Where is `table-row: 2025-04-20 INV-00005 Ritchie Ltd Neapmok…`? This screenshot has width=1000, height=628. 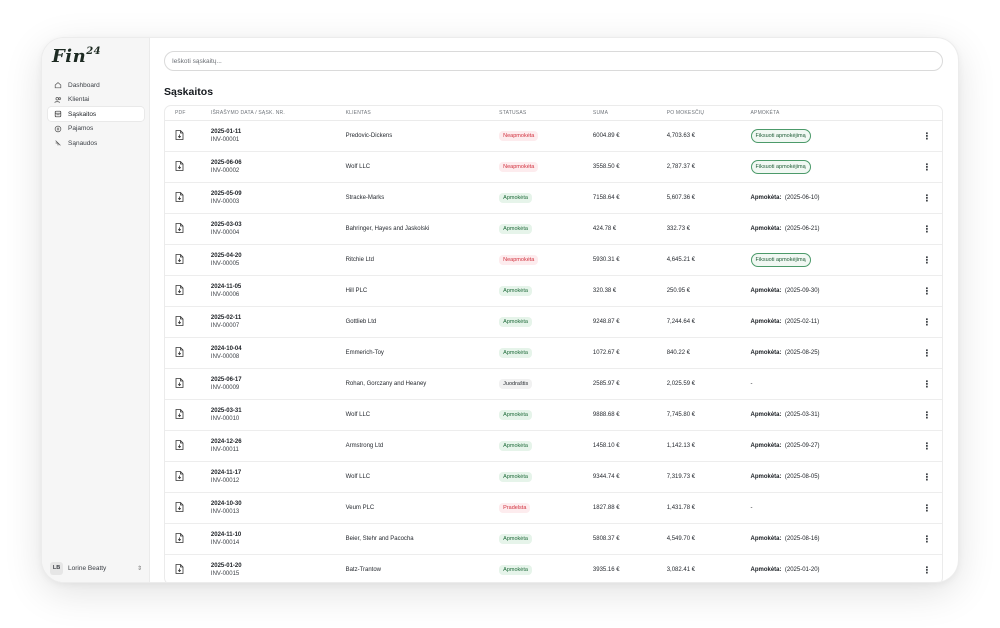
table-row: 2025-04-20 INV-00005 Ritchie Ltd Neapmok… is located at coordinates (553, 260).